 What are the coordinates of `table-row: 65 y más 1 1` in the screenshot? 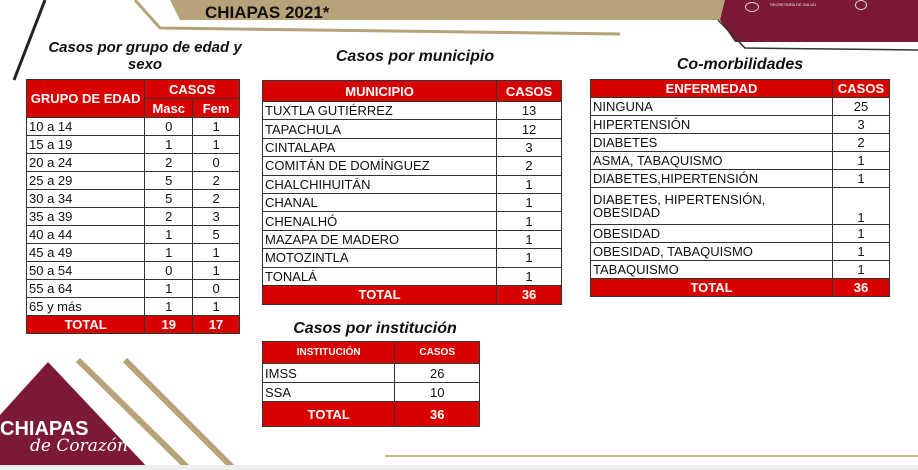 It's located at (132, 306).